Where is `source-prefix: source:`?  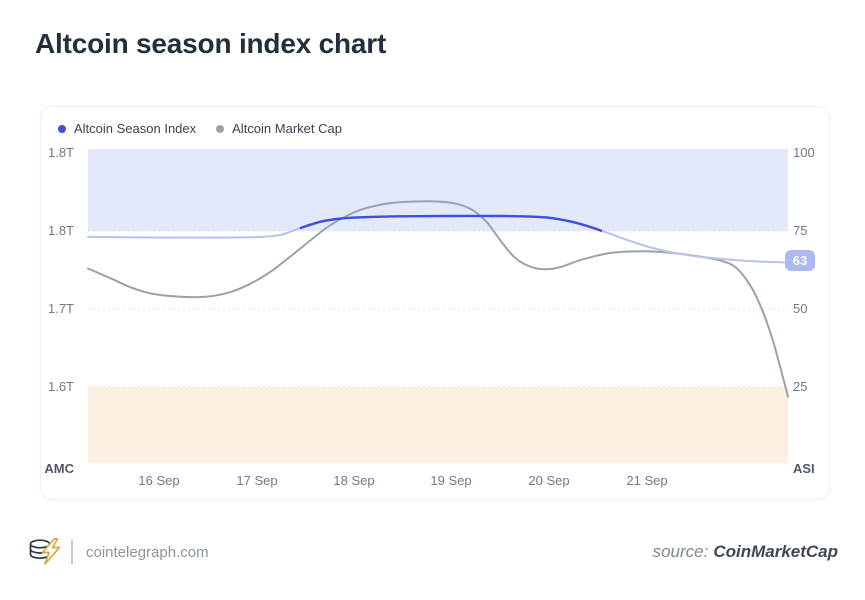
source-prefix: source: is located at coordinates (680, 551).